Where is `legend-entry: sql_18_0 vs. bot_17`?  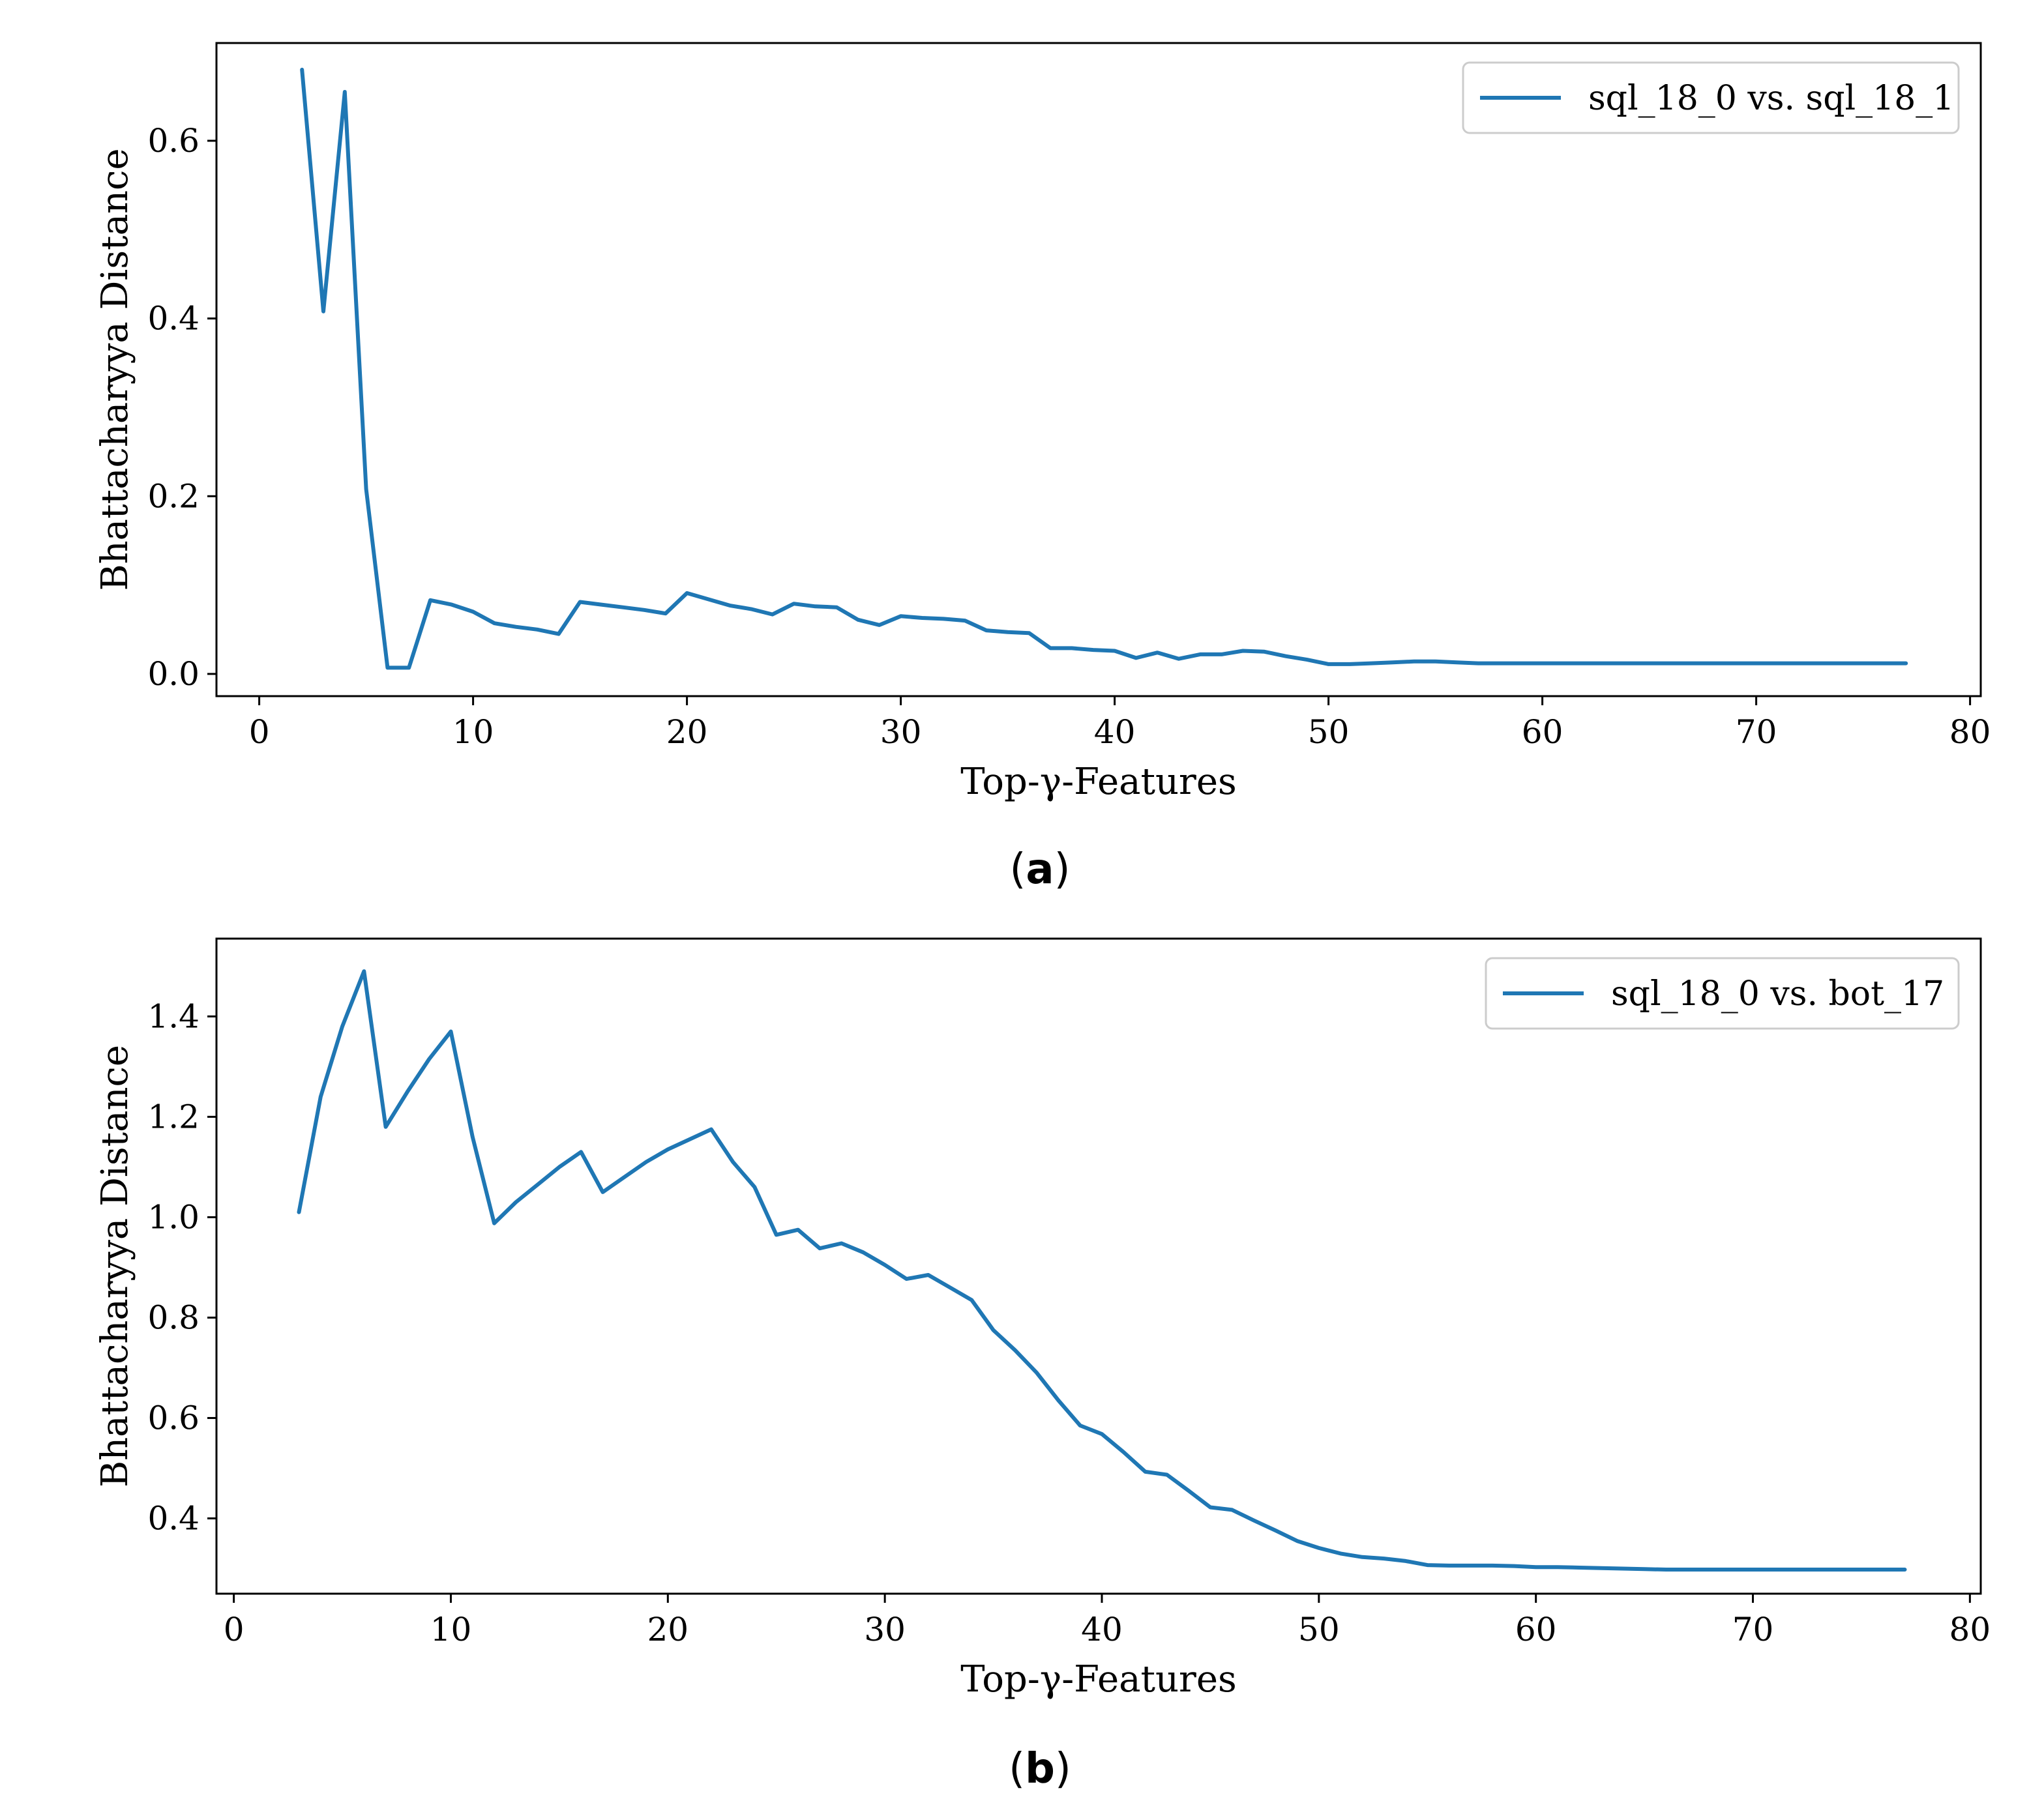 legend-entry: sql_18_0 vs. bot_17 is located at coordinates (1777, 994).